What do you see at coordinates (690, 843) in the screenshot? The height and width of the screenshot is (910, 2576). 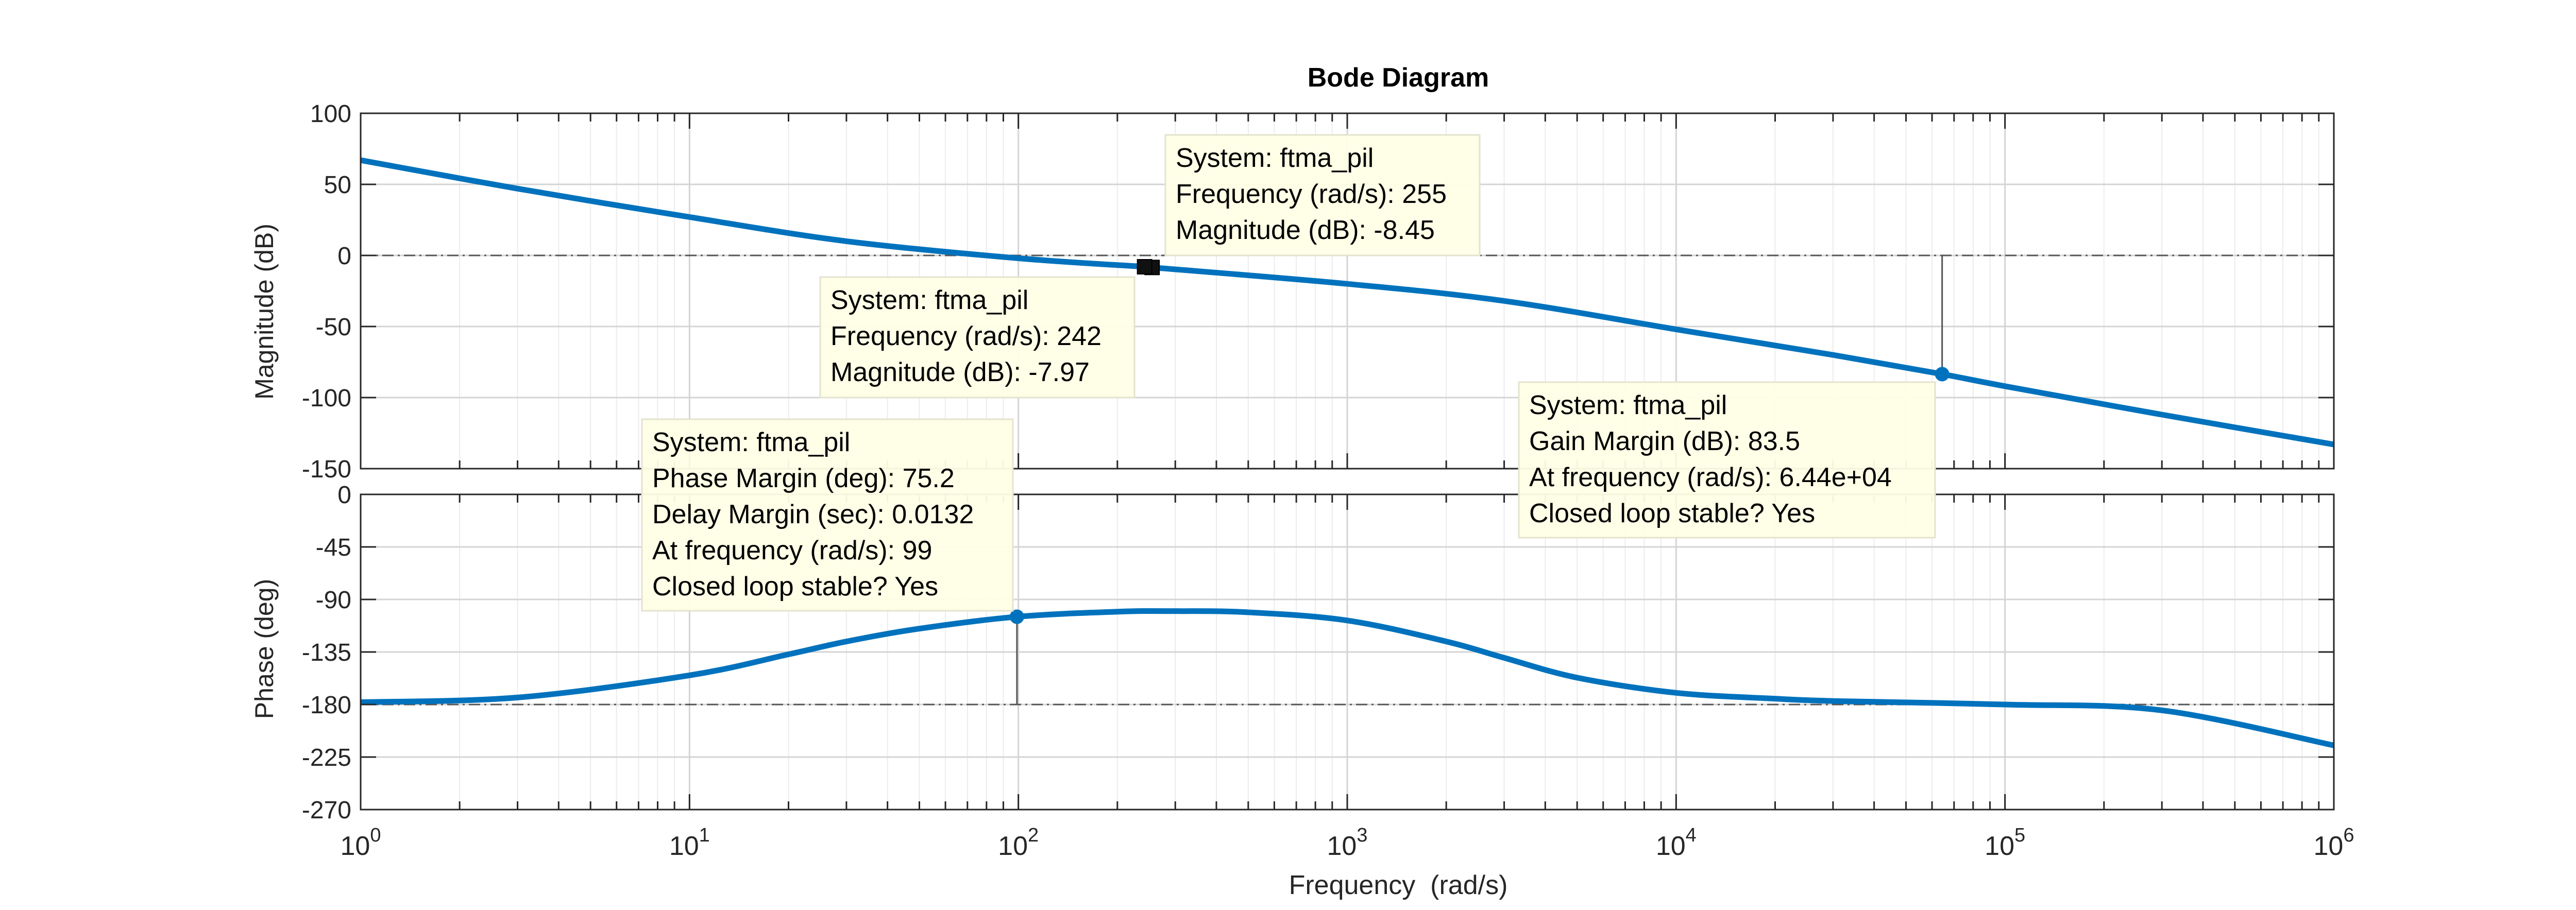 I see `x-tick-label: 10¹` at bounding box center [690, 843].